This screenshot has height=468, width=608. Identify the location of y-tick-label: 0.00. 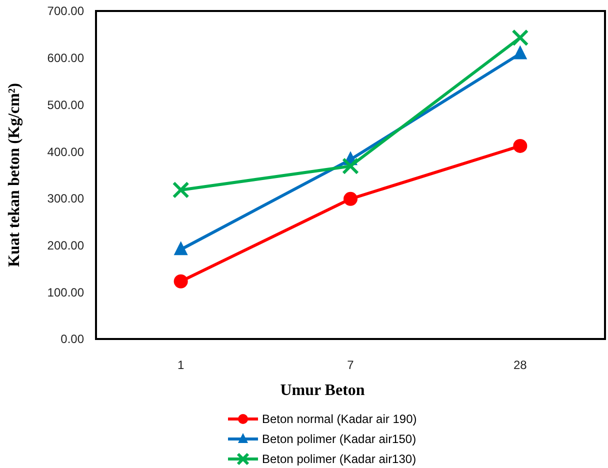
(72, 339).